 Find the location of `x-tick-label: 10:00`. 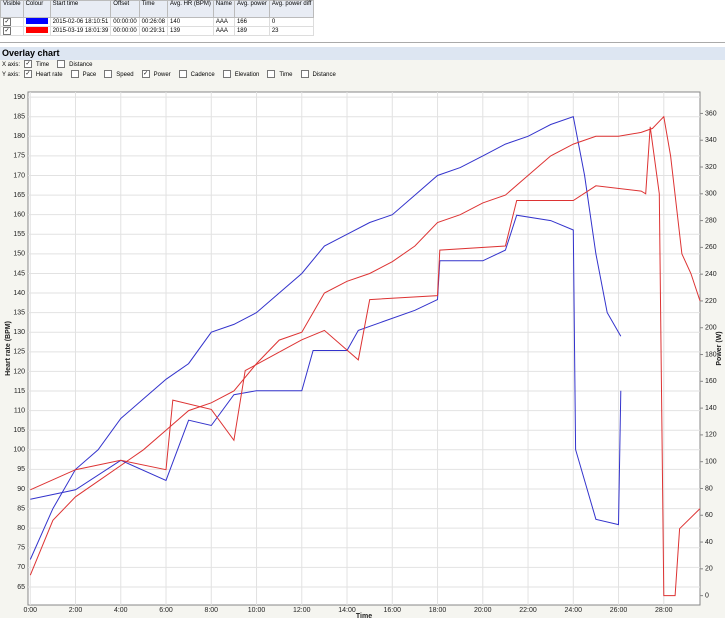

x-tick-label: 10:00 is located at coordinates (257, 610).